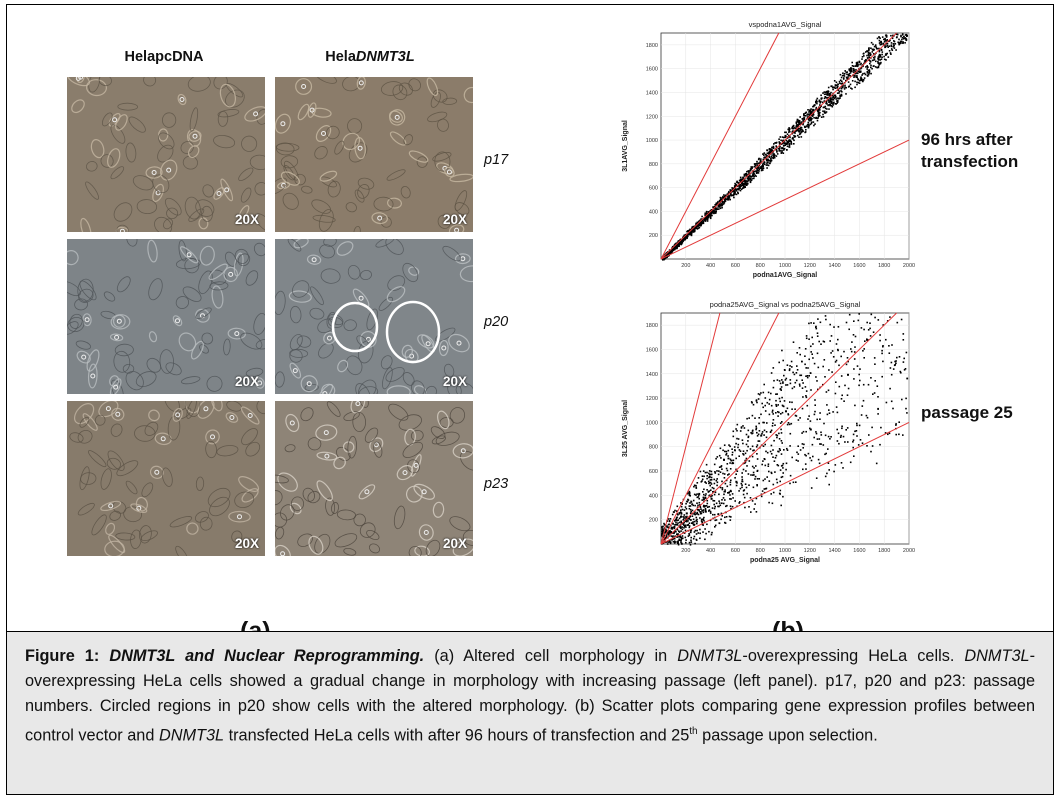 The height and width of the screenshot is (801, 1061). Describe the element at coordinates (625, 428) in the screenshot. I see `y-axis-label: 3L25 AVG_Signal` at that location.